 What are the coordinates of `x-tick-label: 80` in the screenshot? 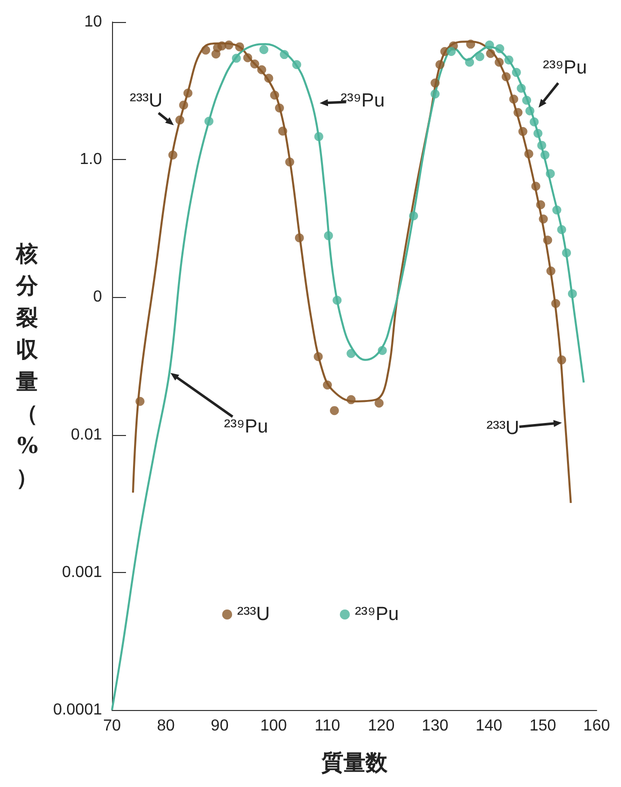 It's located at (165, 726).